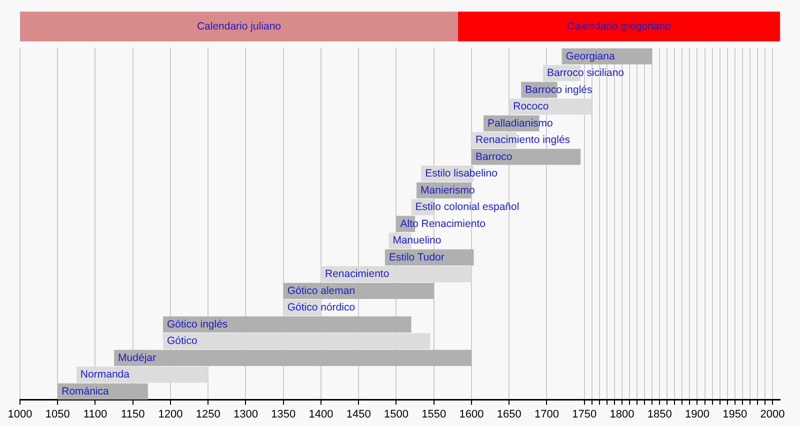 The height and width of the screenshot is (426, 800). What do you see at coordinates (434, 414) in the screenshot?
I see `x-tick-label: 1550` at bounding box center [434, 414].